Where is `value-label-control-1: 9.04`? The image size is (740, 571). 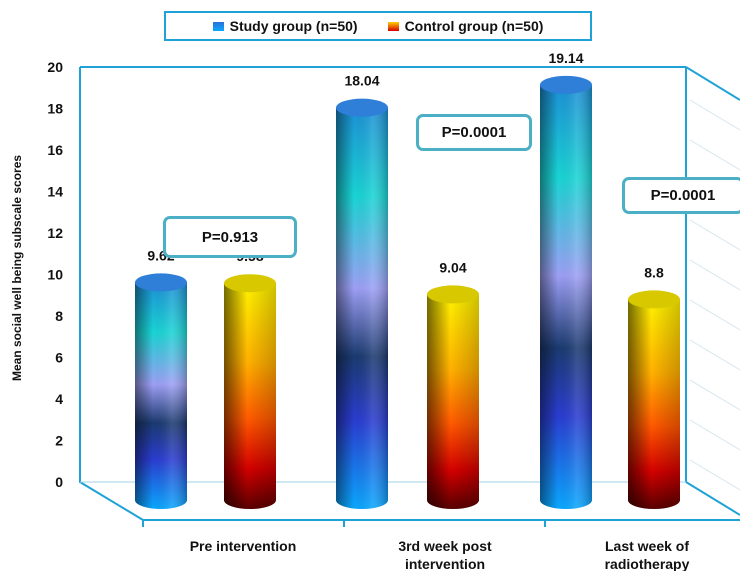 value-label-control-1: 9.04 is located at coordinates (452, 267).